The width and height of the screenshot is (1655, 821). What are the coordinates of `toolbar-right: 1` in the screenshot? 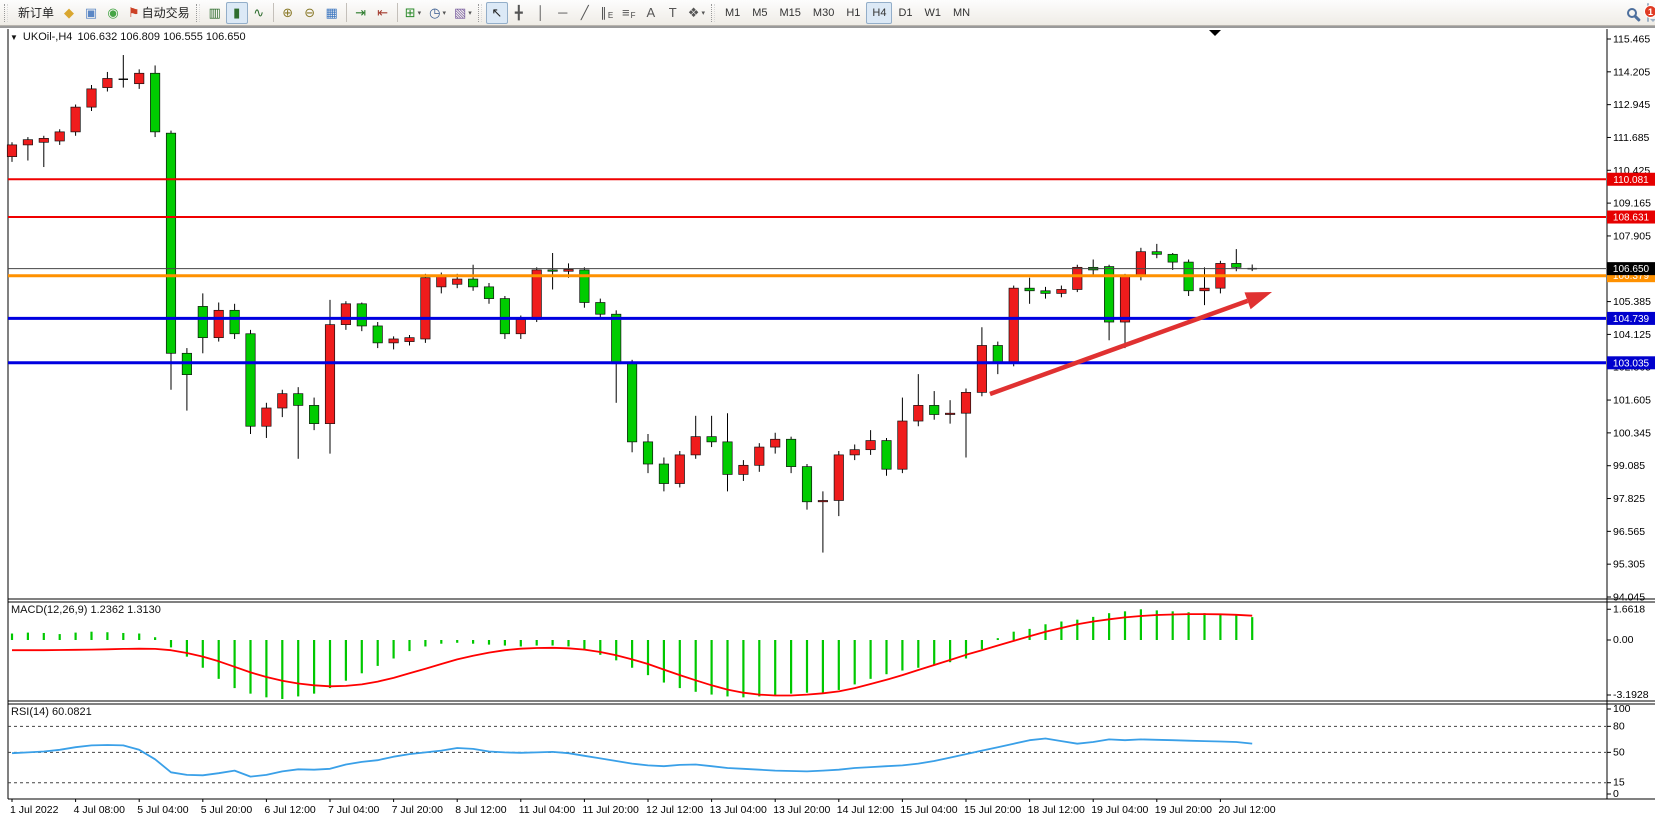 It's located at (1641, 13).